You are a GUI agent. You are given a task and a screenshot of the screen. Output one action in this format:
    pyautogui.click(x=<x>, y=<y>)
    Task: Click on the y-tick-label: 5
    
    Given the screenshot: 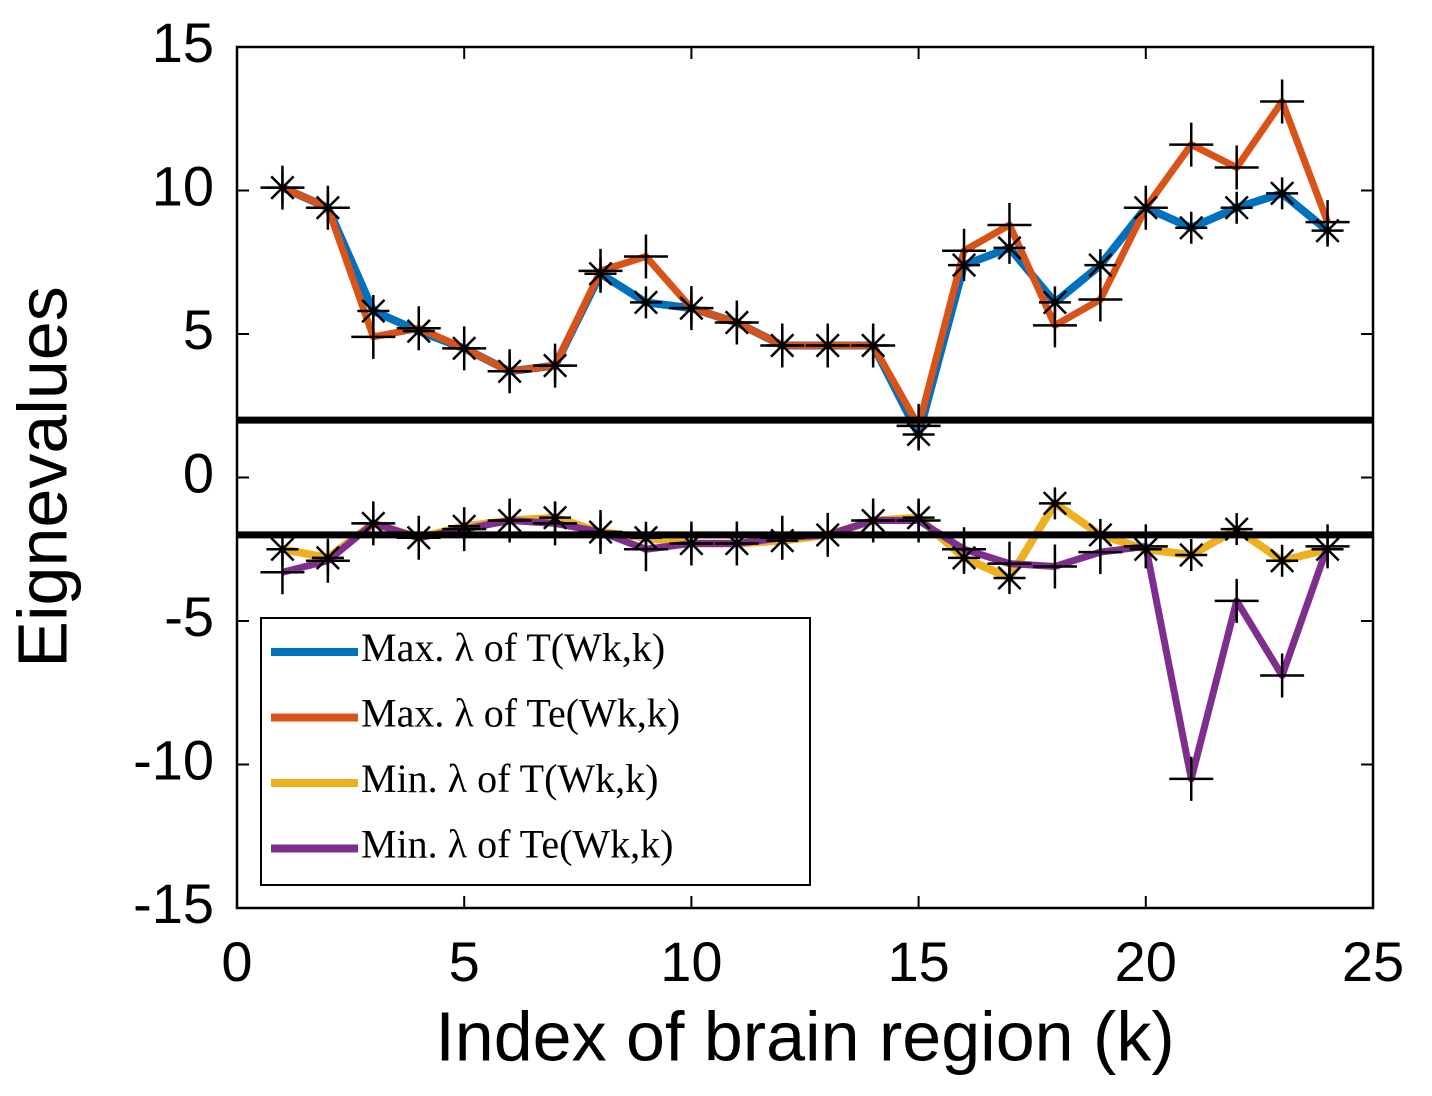 What is the action you would take?
    pyautogui.click(x=198, y=329)
    